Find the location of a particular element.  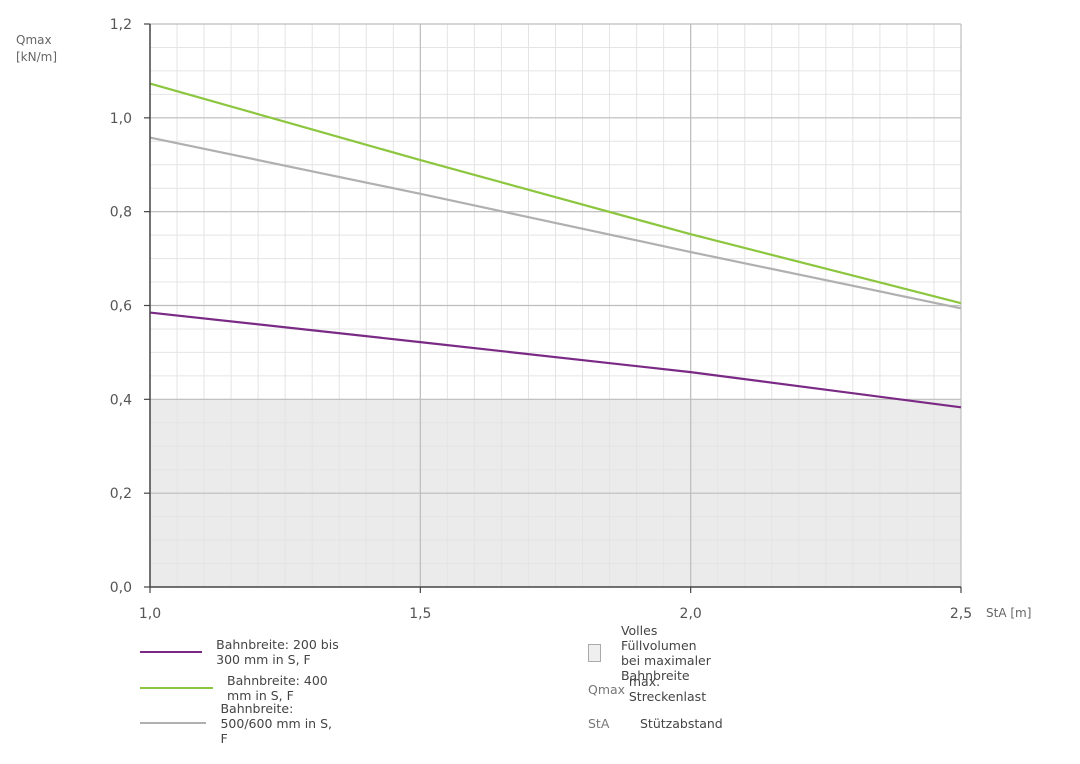

legend-item-qmax: Qmax max. Streckenlast is located at coordinates (652, 689).